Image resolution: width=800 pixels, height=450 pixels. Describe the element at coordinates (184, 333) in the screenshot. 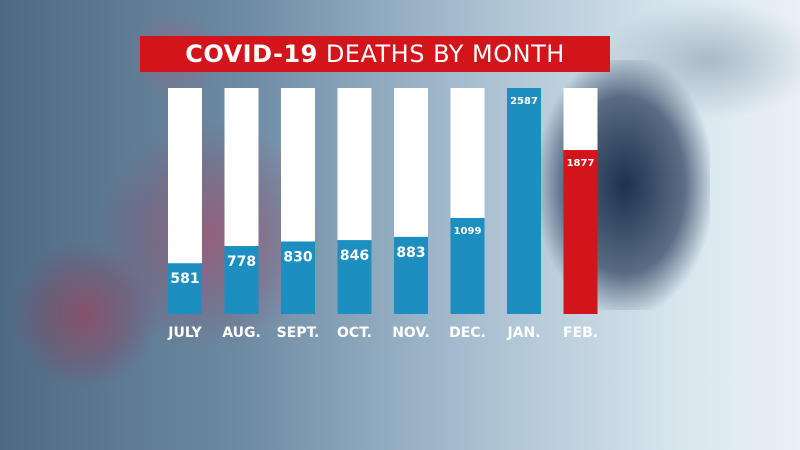

I see `month-label: JULY` at that location.